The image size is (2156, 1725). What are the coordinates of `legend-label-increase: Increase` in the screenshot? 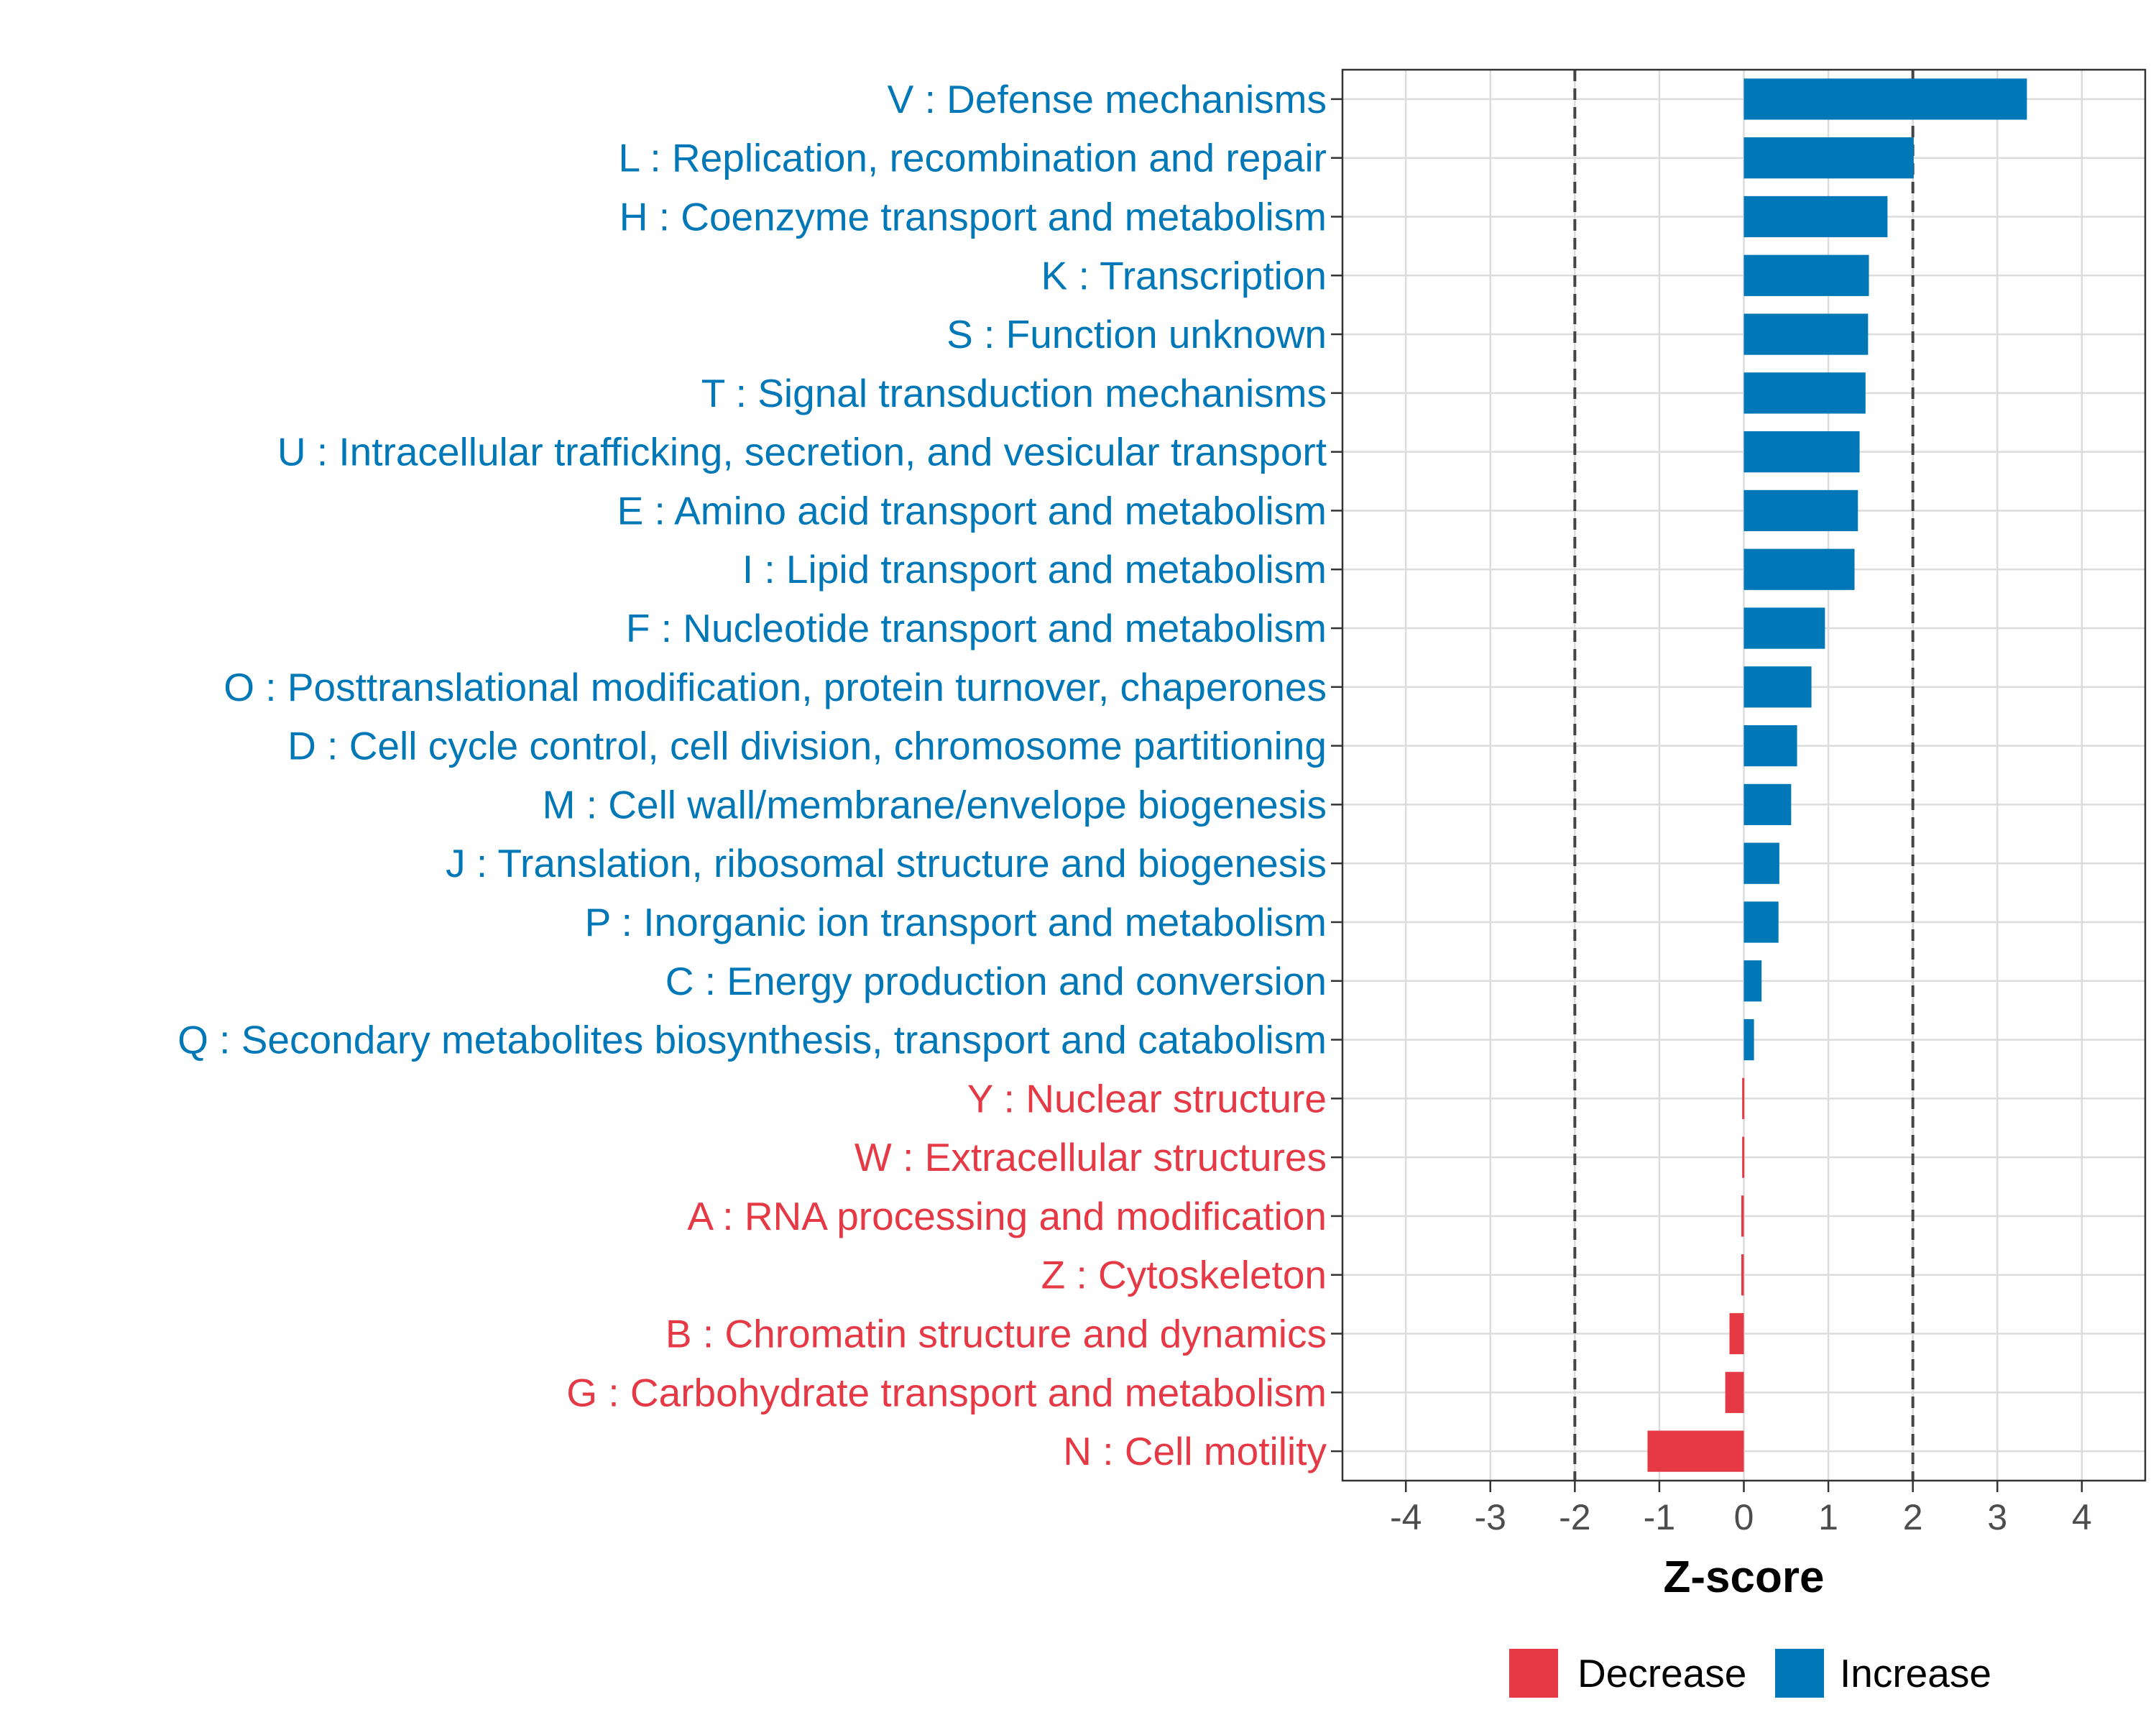 It's located at (1916, 1673).